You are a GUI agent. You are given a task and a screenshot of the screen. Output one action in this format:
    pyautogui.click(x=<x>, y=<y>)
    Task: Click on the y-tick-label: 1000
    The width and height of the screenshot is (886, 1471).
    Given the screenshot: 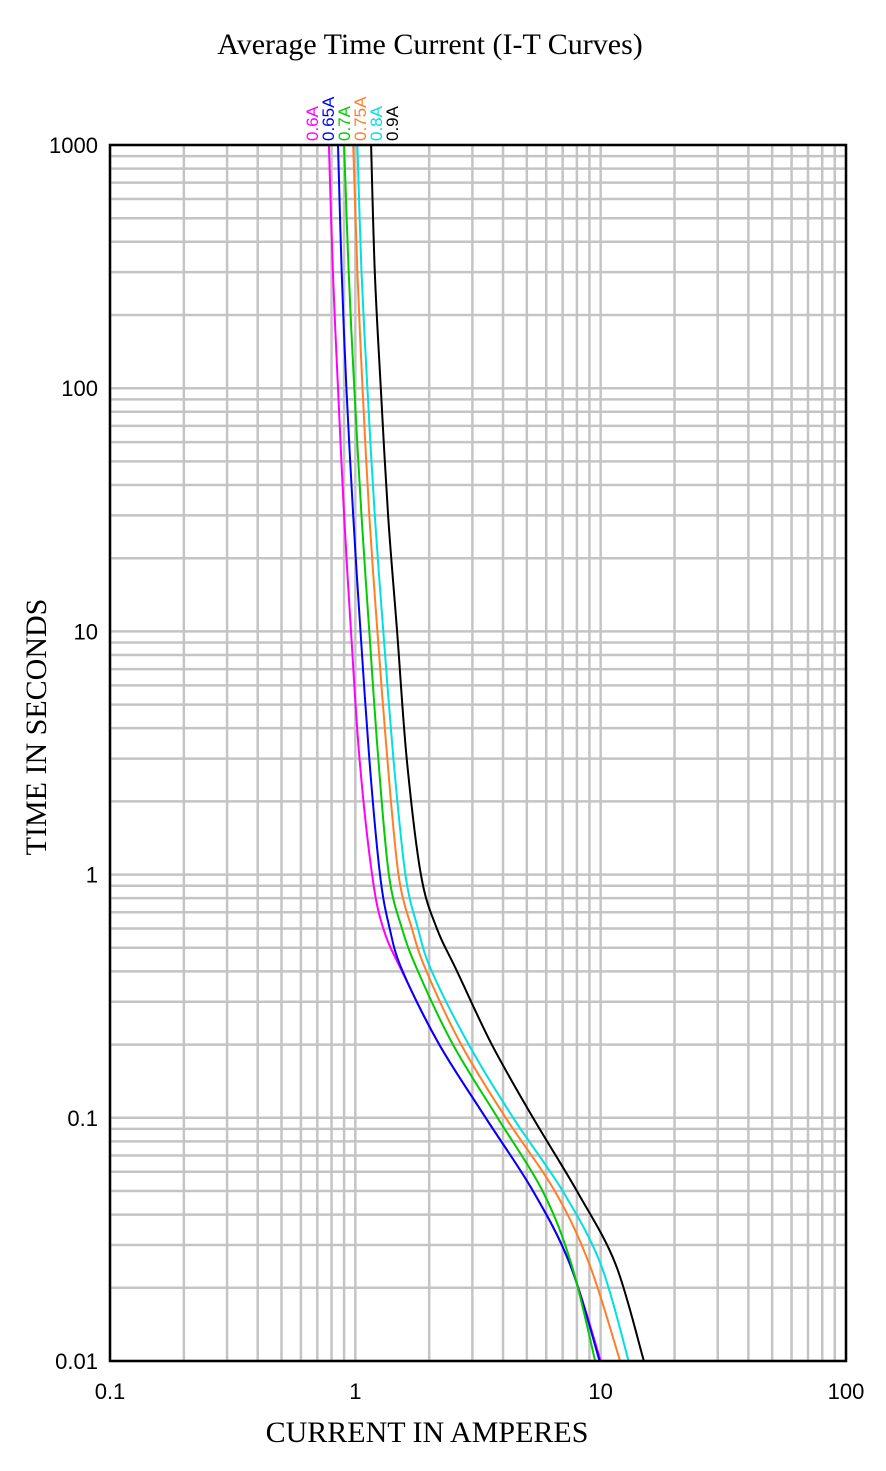 What is the action you would take?
    pyautogui.click(x=73, y=145)
    